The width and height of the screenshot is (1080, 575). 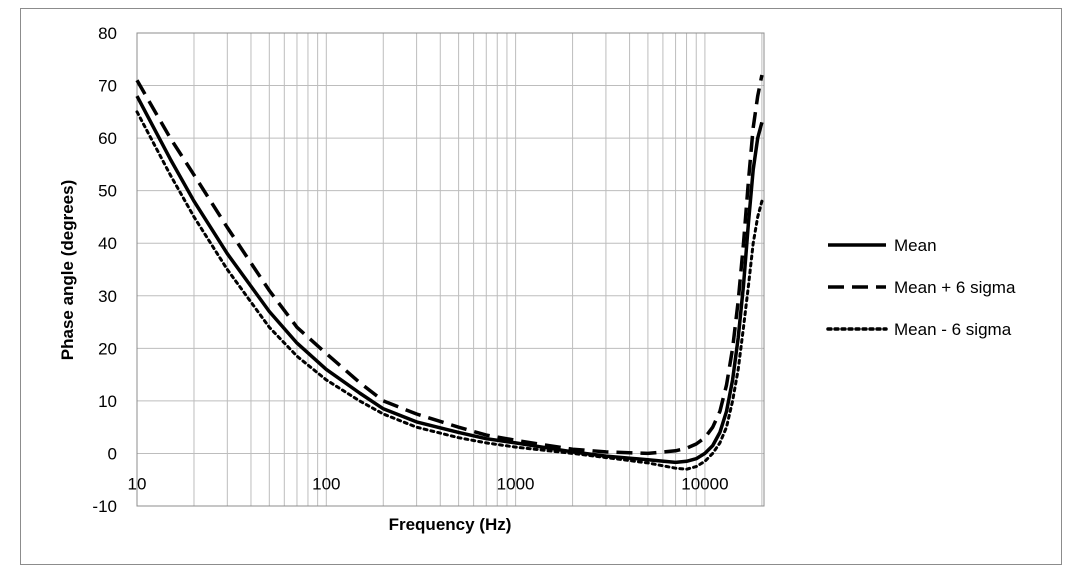 What do you see at coordinates (107, 33) in the screenshot?
I see `y-tick-label: 80` at bounding box center [107, 33].